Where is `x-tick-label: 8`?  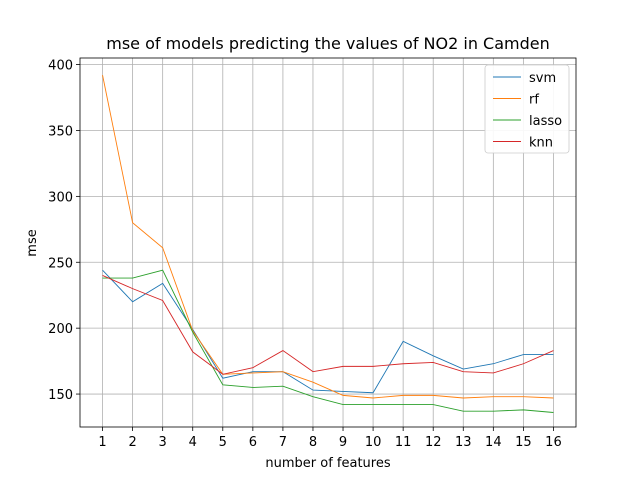 x-tick-label: 8 is located at coordinates (313, 442).